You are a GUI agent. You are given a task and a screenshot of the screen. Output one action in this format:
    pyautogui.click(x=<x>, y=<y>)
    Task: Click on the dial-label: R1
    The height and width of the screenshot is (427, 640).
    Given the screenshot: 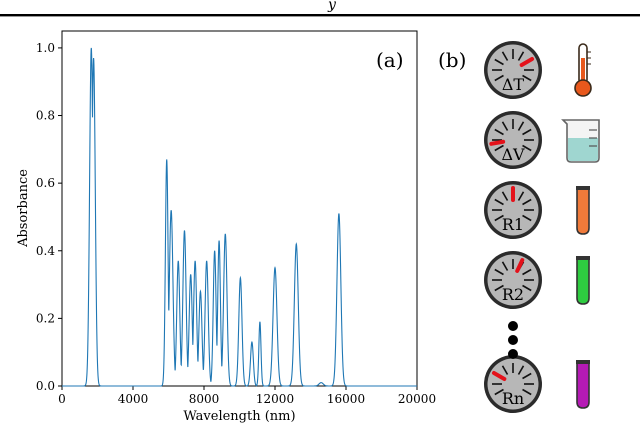 What is the action you would take?
    pyautogui.click(x=513, y=224)
    